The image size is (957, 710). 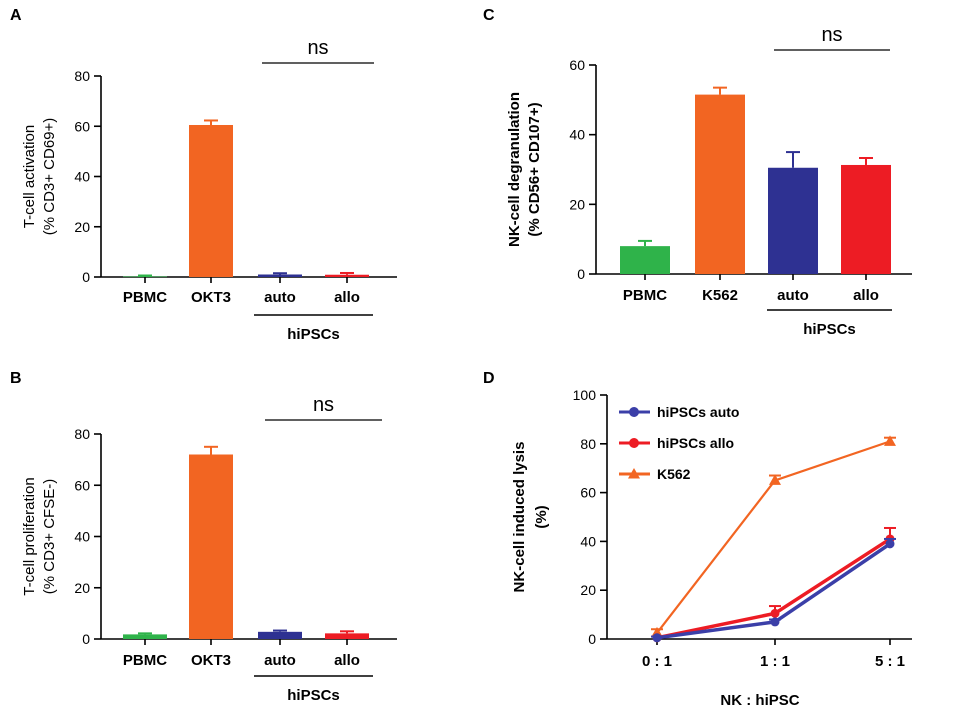 I want to click on x-axis-label: NK : hiPSC, so click(x=759, y=700).